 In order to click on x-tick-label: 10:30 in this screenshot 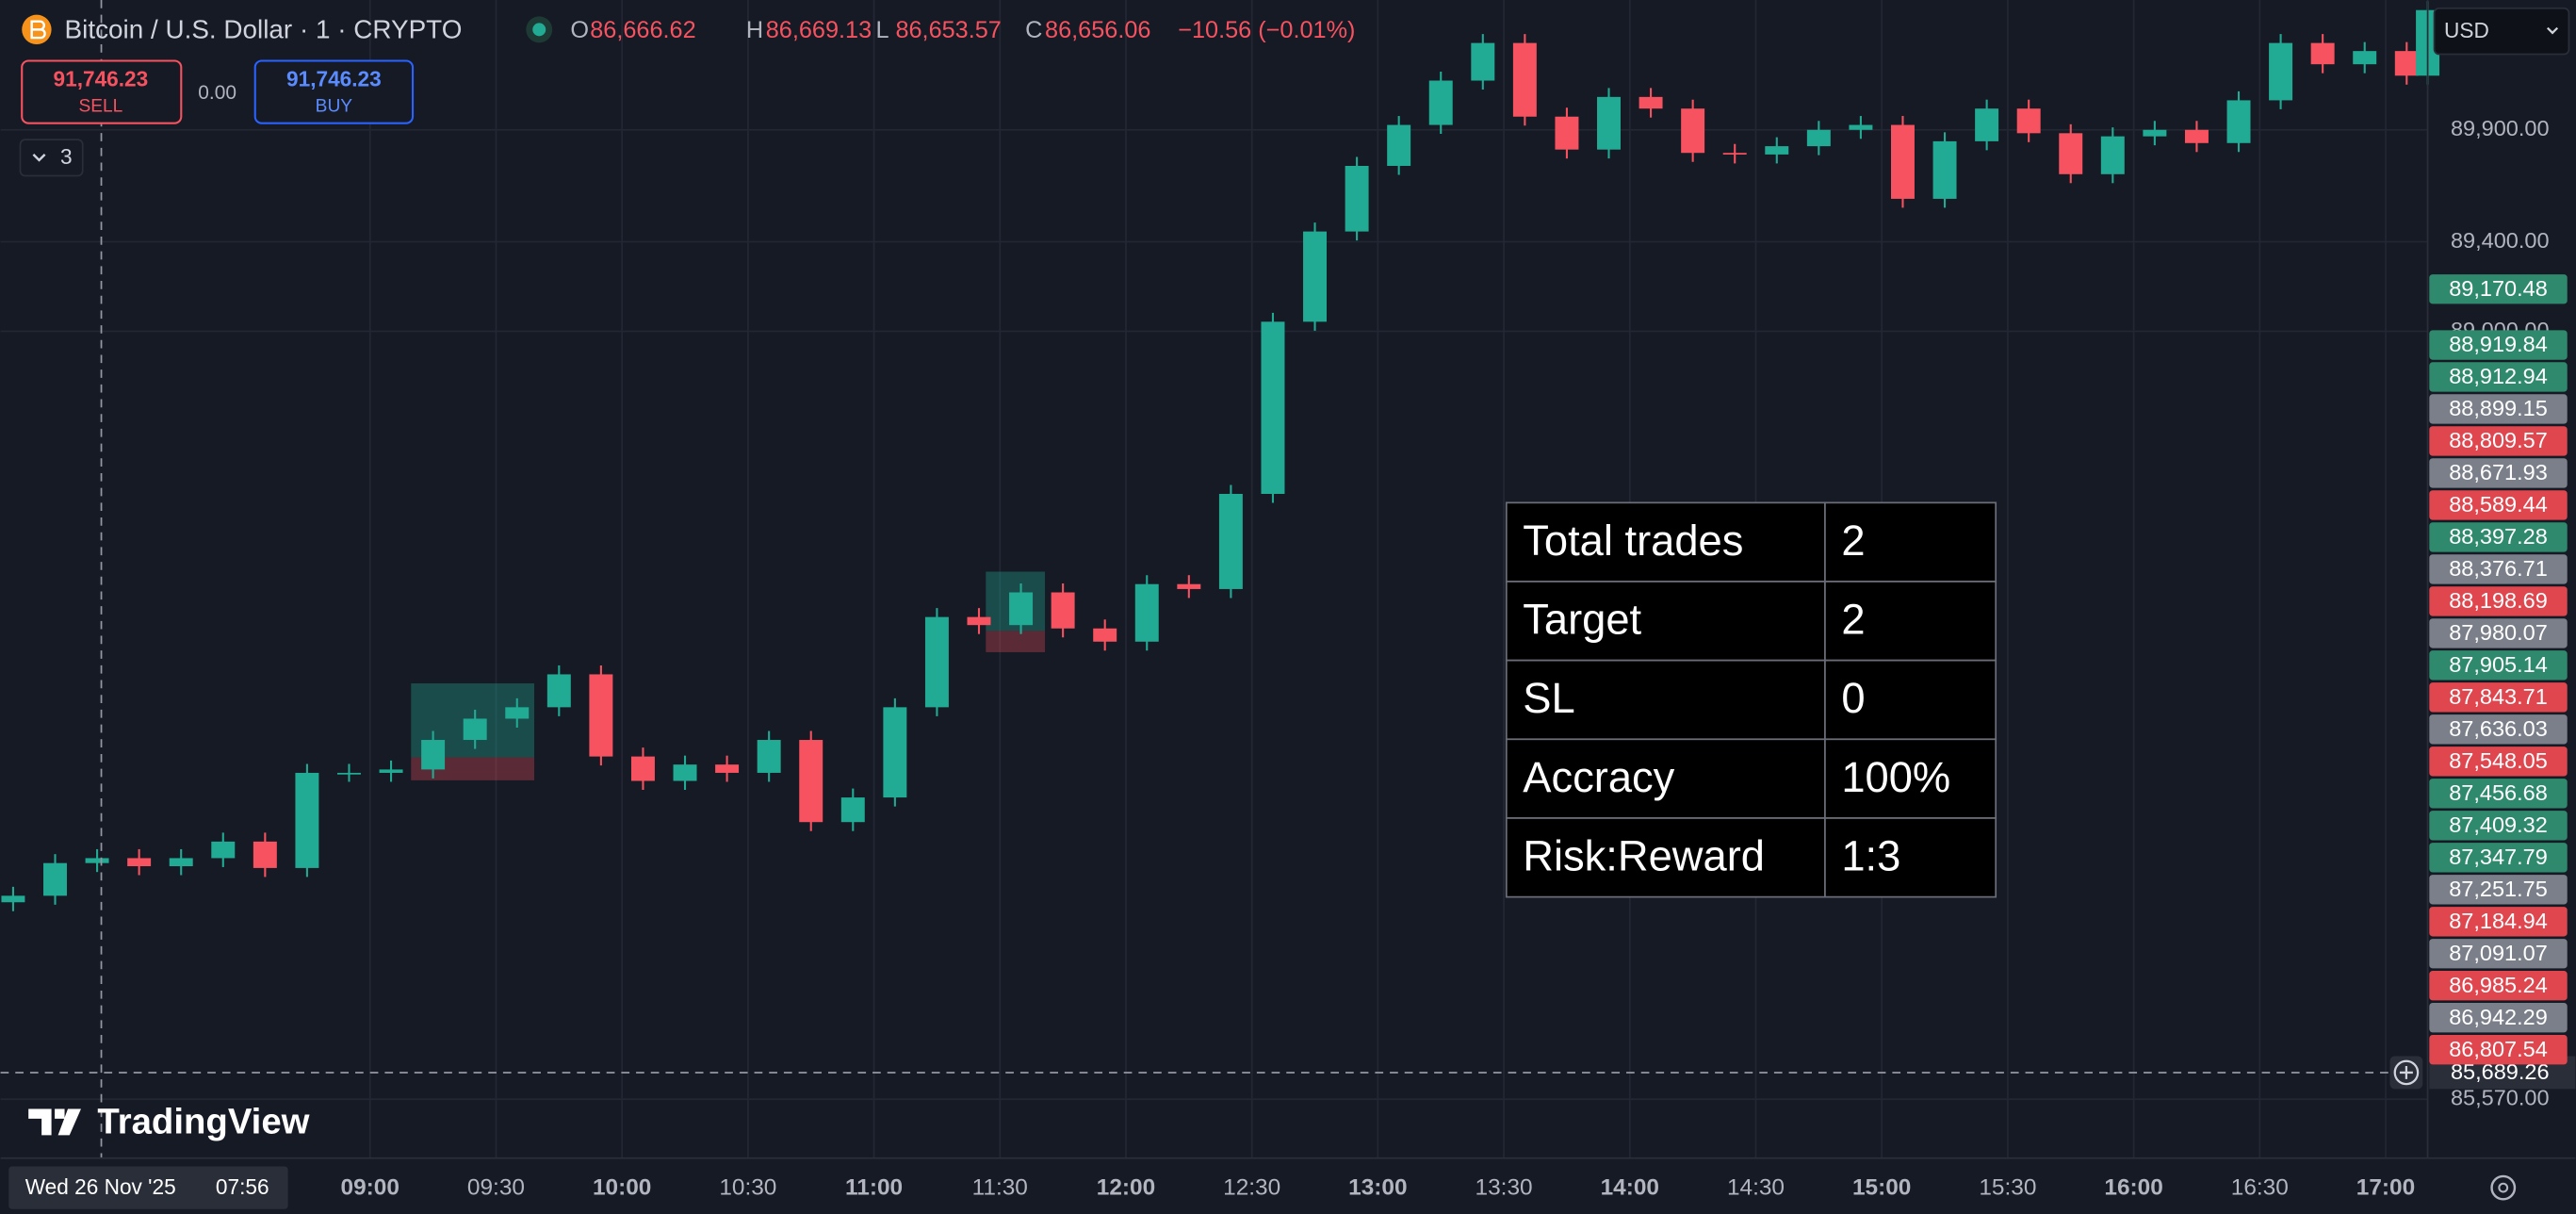, I will do `click(747, 1187)`.